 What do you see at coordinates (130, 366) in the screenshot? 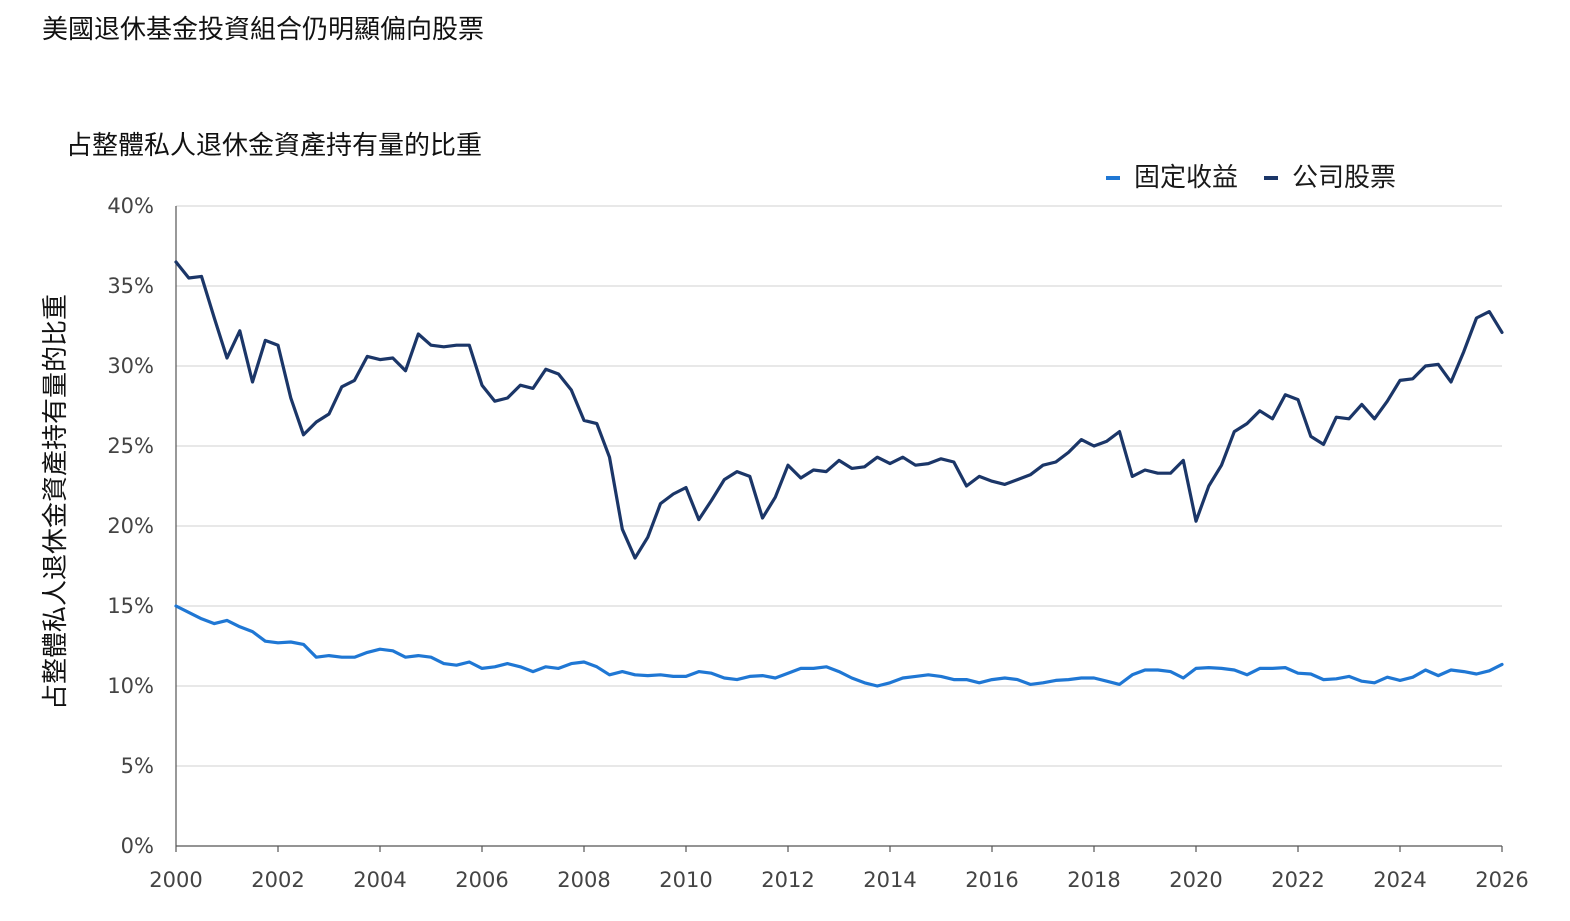
I see `y-tick-label: 30%` at bounding box center [130, 366].